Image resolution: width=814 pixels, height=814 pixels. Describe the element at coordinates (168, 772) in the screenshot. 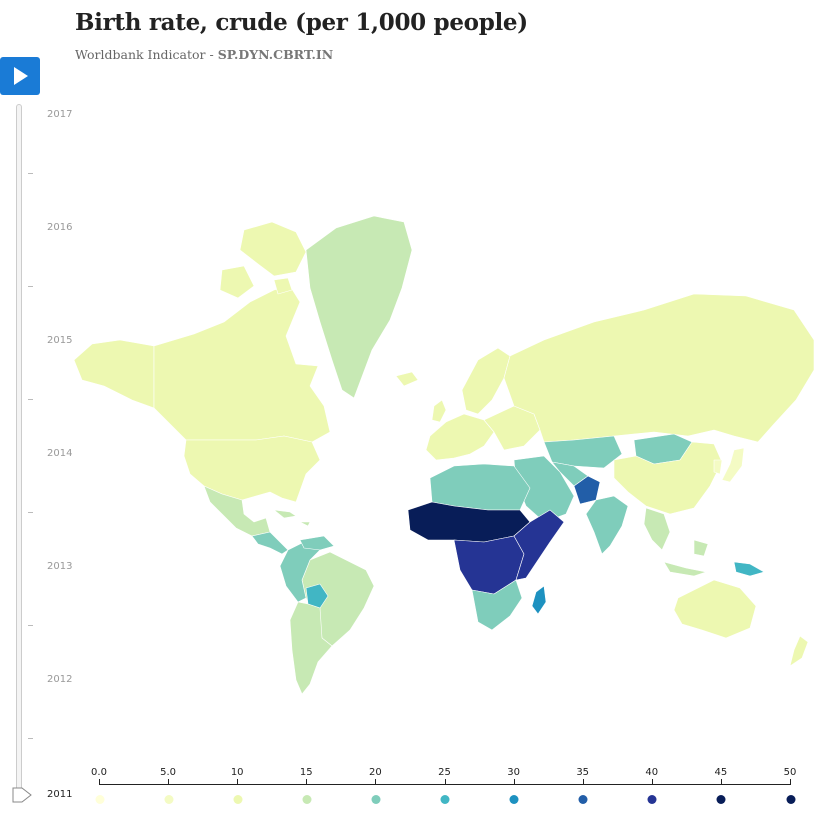

I see `legend-label: 5.0` at that location.